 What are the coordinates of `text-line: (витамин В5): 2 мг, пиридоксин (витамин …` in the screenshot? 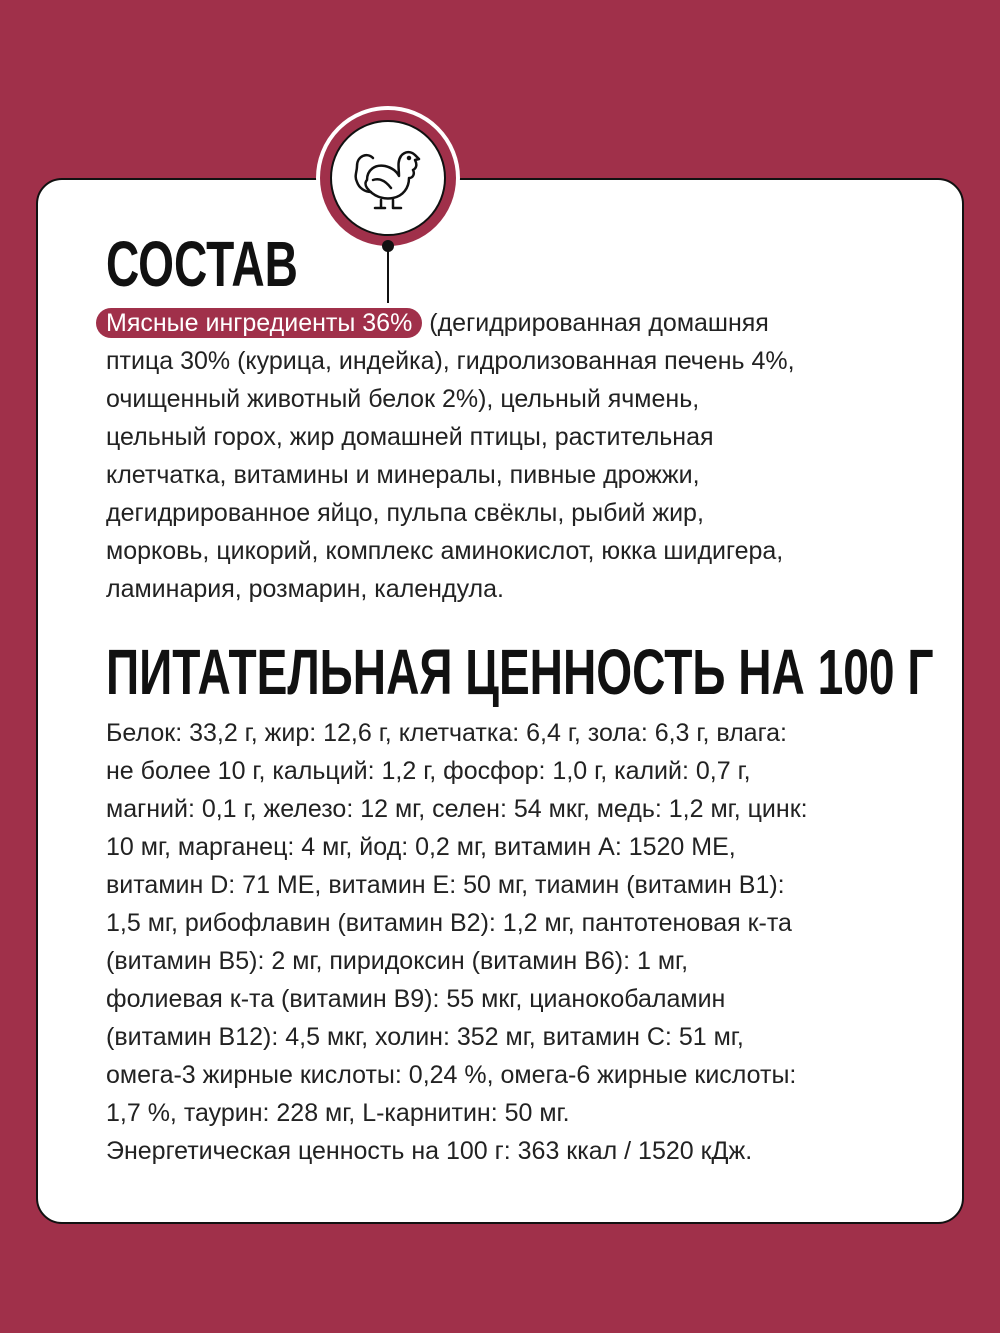 It's located at (397, 961).